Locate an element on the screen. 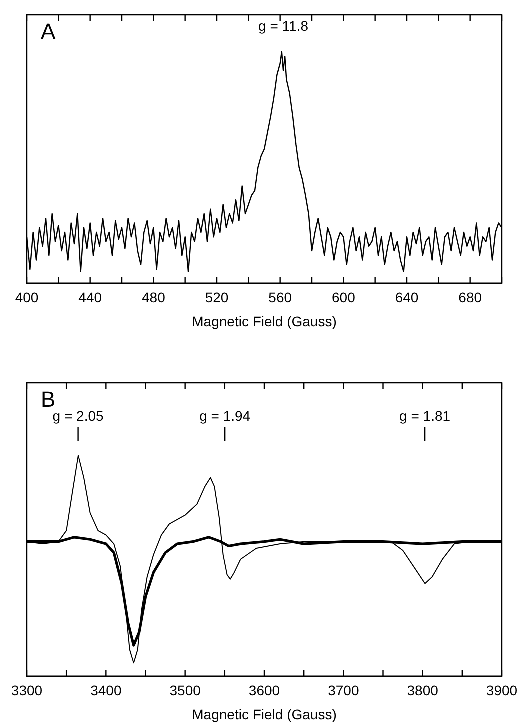  text: A is located at coordinates (48, 31).